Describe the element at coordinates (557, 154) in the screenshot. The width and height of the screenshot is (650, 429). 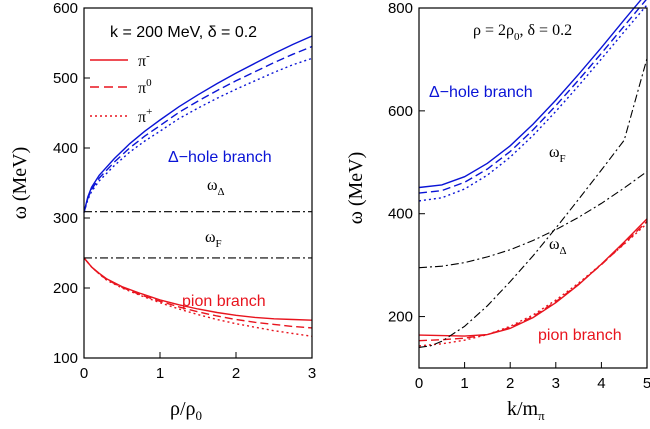
I see `right-omega-f-label: ωF` at that location.